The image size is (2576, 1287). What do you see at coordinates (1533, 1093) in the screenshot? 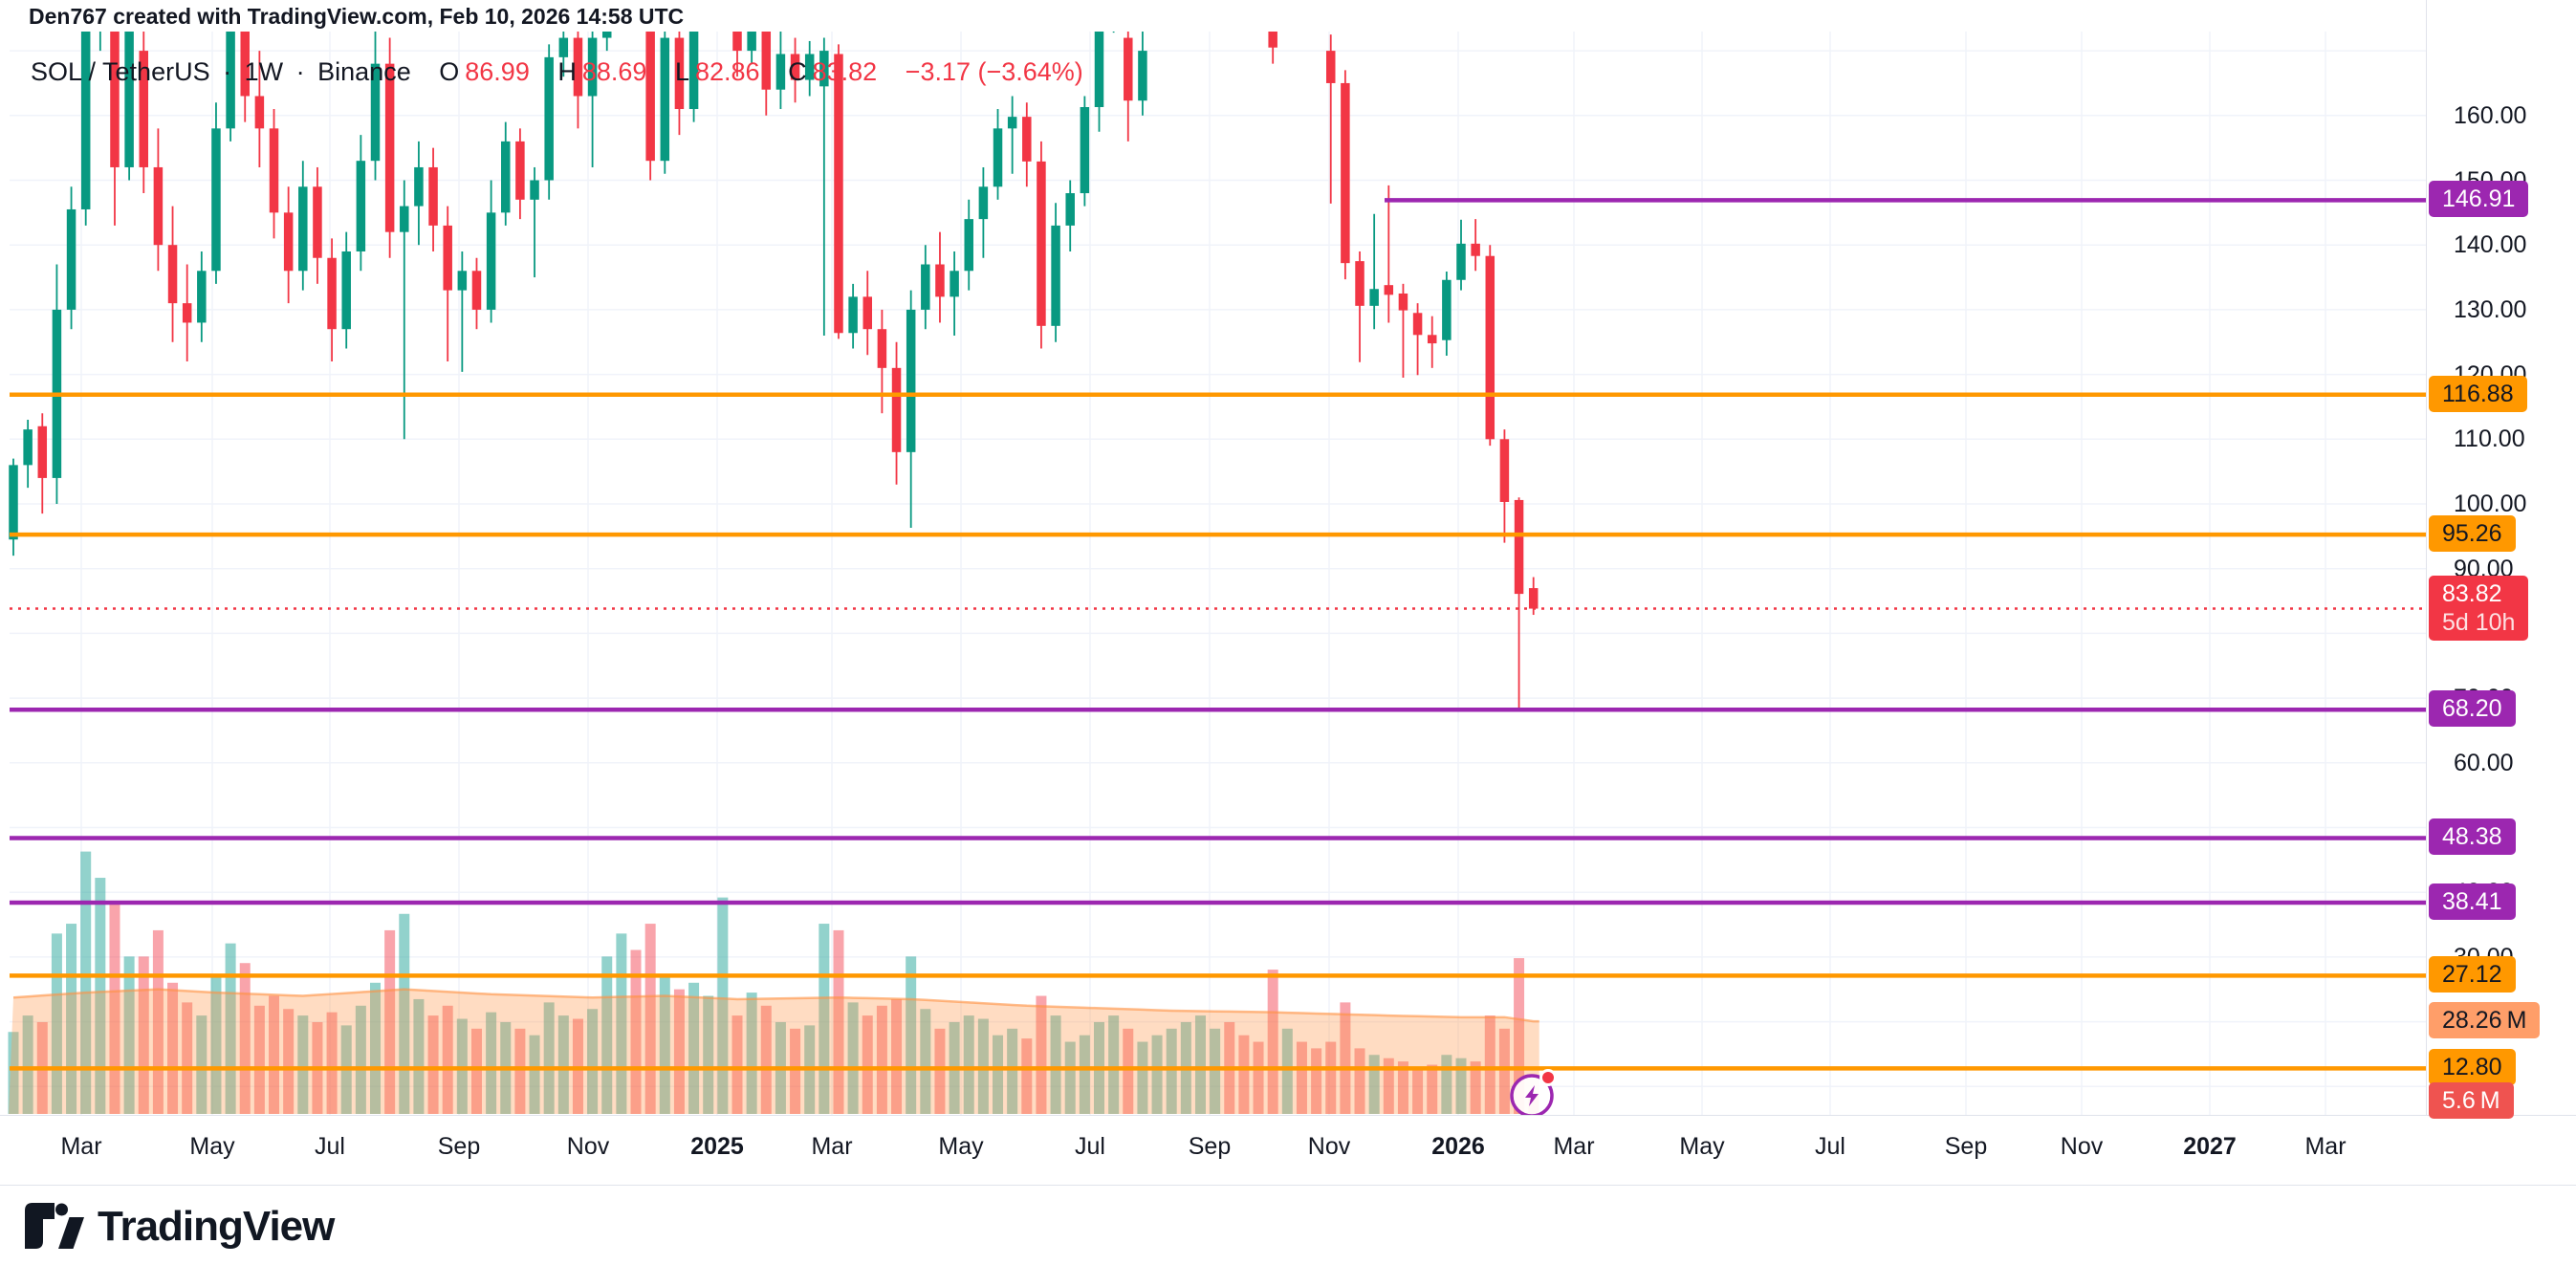
I see `flash-marker-icon` at bounding box center [1533, 1093].